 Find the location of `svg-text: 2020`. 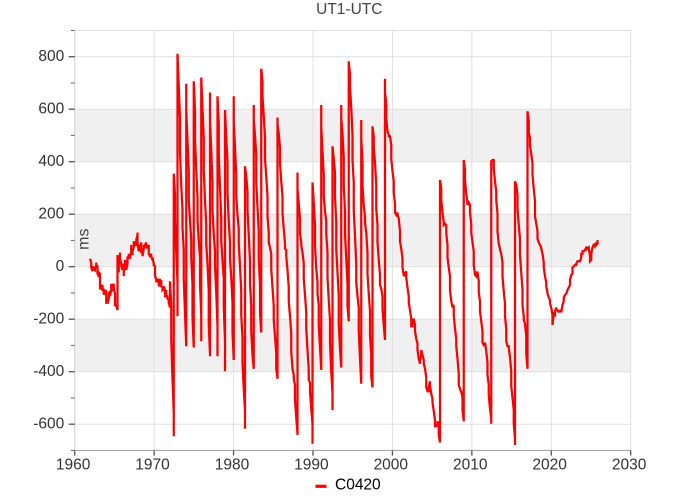

svg-text: 2020 is located at coordinates (549, 464).